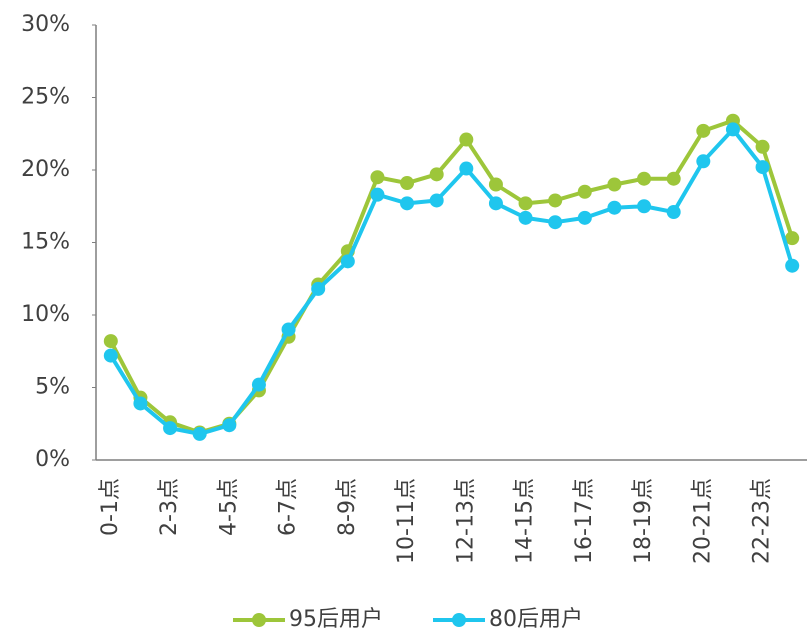 Image resolution: width=807 pixels, height=634 pixels. Describe the element at coordinates (525, 521) in the screenshot. I see `x-tick-label: 14-15点` at that location.